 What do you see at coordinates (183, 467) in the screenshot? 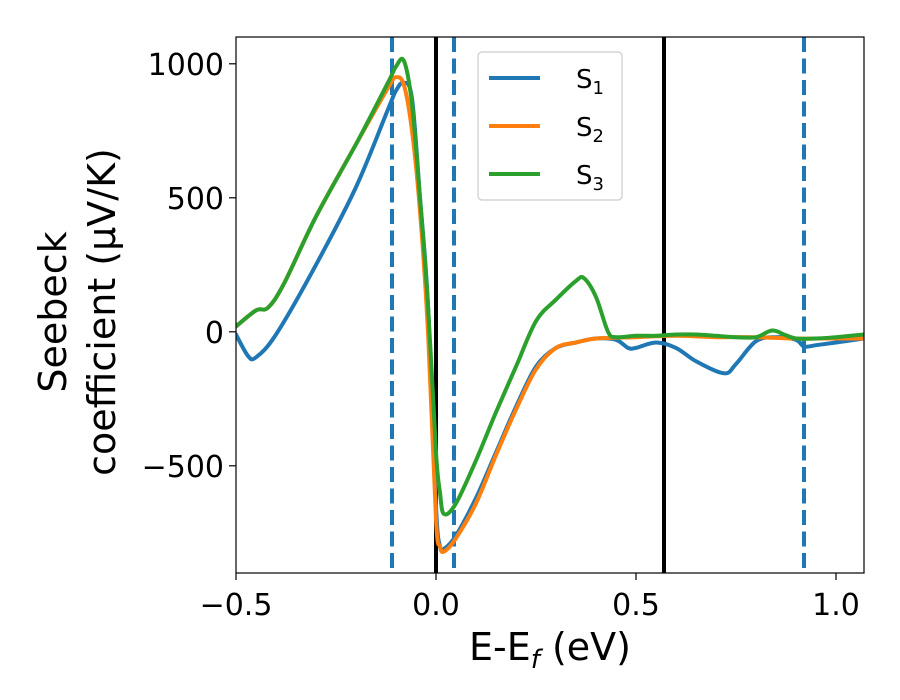
I see `y-tick-label: −500` at bounding box center [183, 467].